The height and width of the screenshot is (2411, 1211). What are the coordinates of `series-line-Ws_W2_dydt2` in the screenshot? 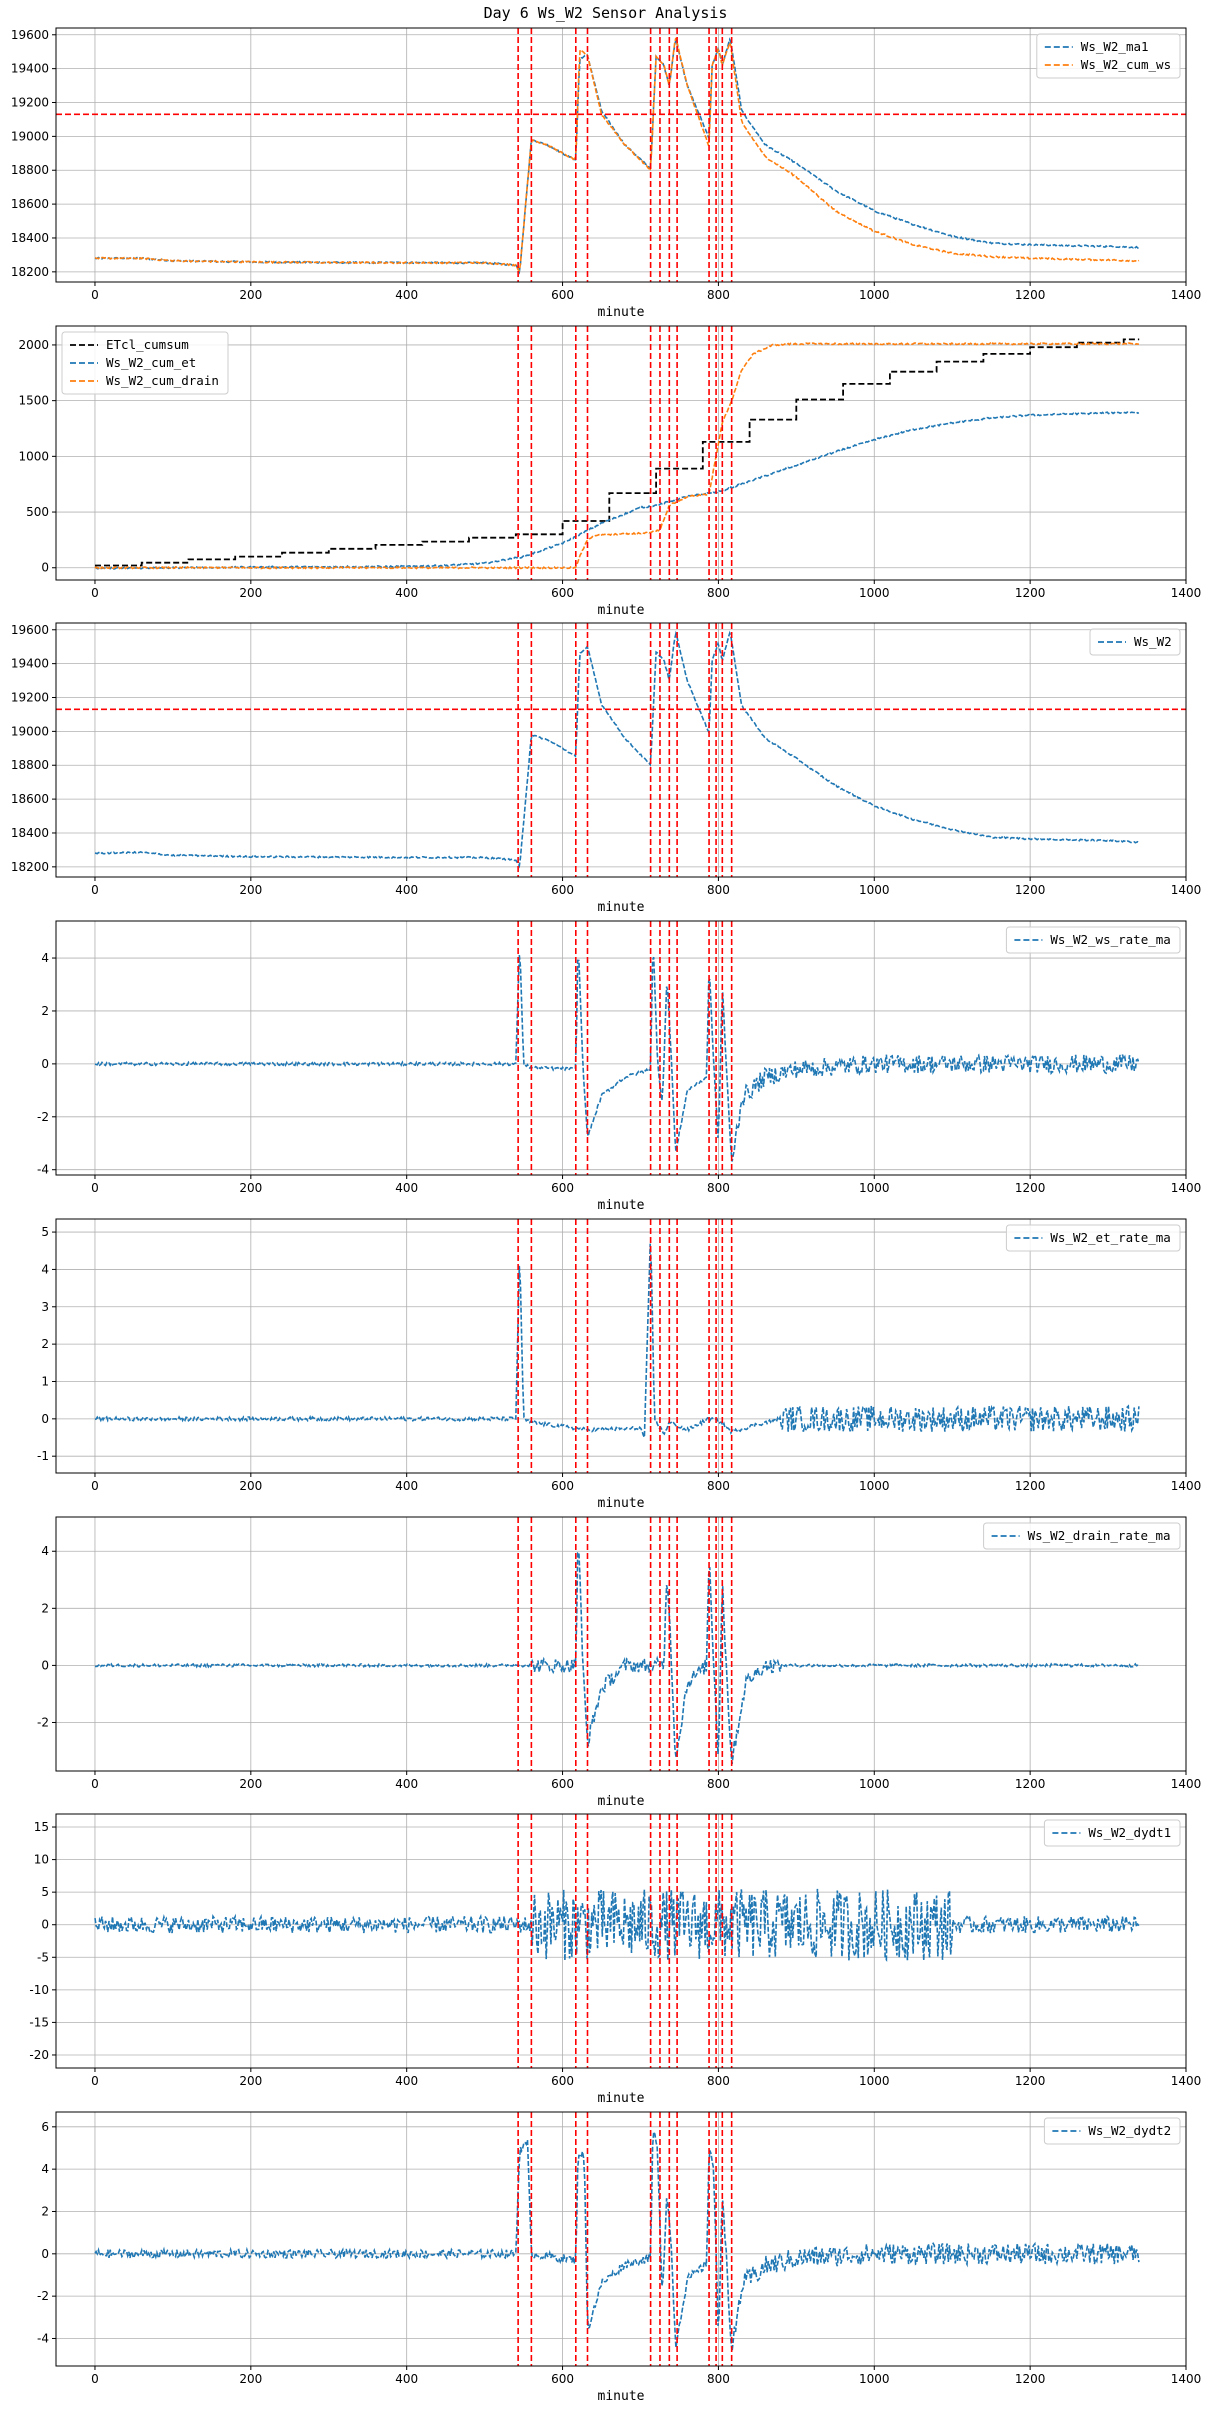 It's located at (617, 2240).